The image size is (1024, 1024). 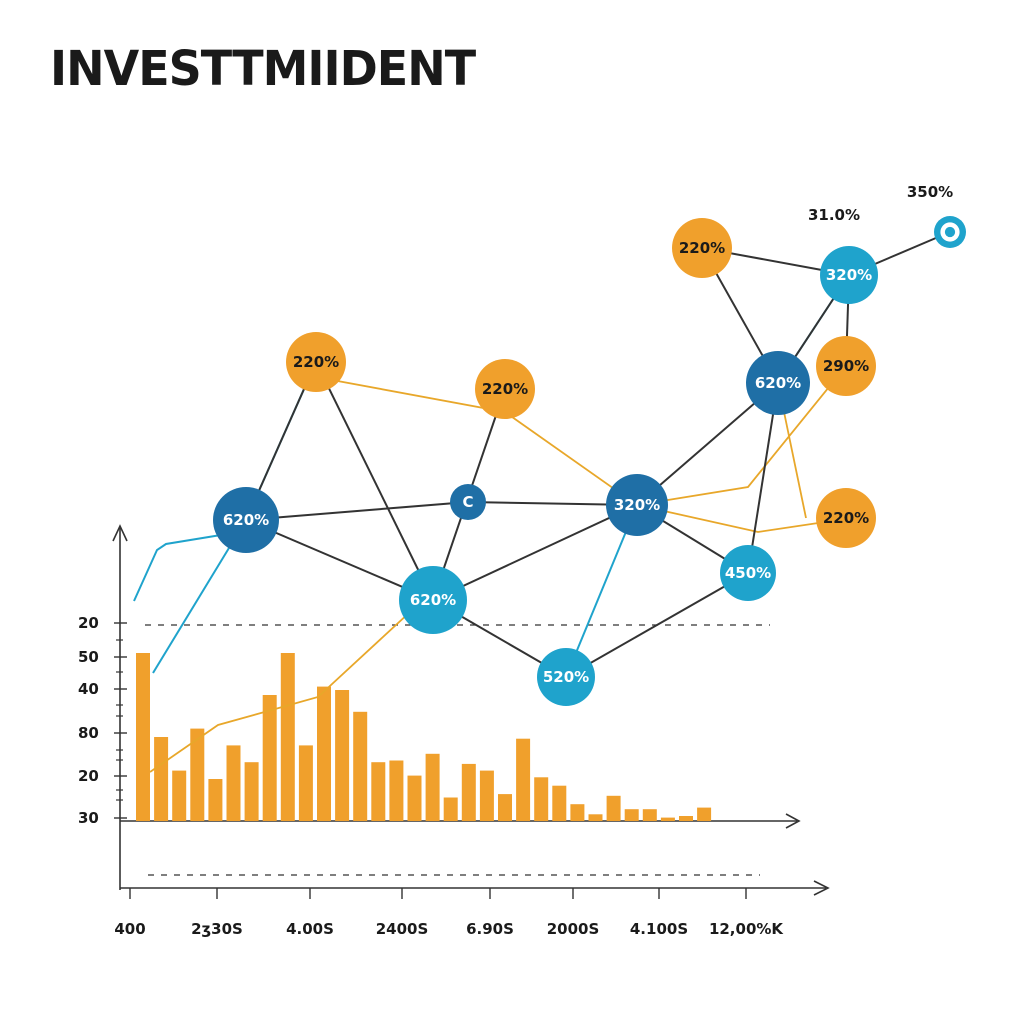 I want to click on edge-n2-n5, so click(x=374, y=481).